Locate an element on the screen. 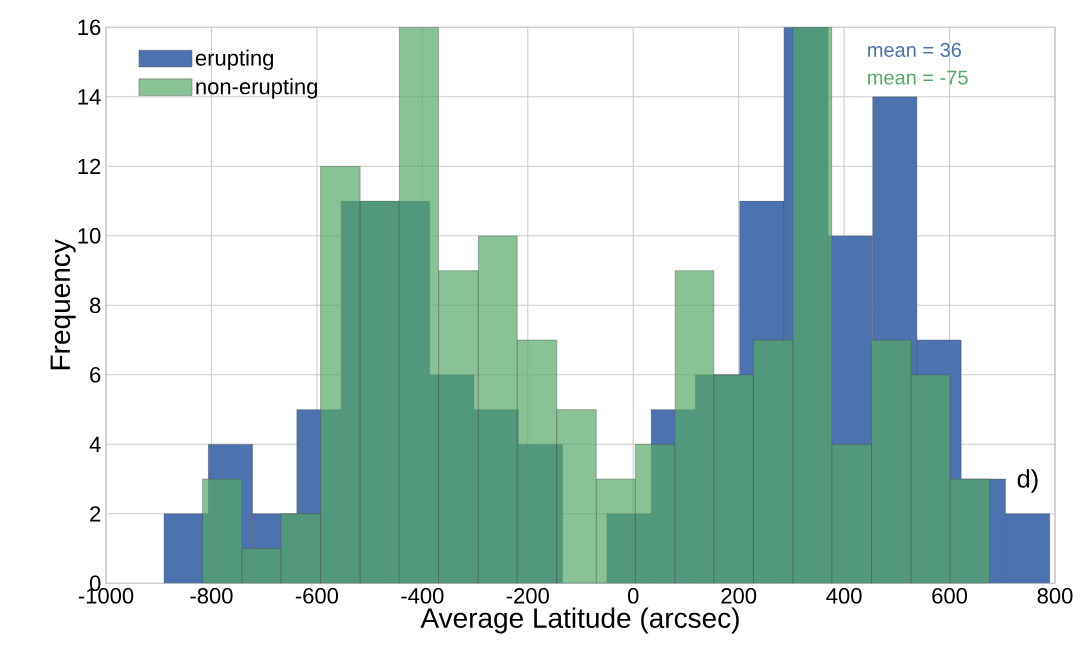 Image resolution: width=1081 pixels, height=662 pixels. y-tick-label: 10 is located at coordinates (89, 236).